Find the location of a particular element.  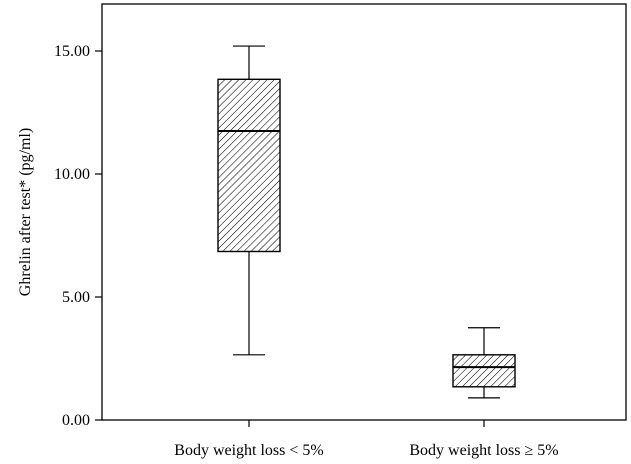

y-tick-label: 10.00 is located at coordinates (72, 174).